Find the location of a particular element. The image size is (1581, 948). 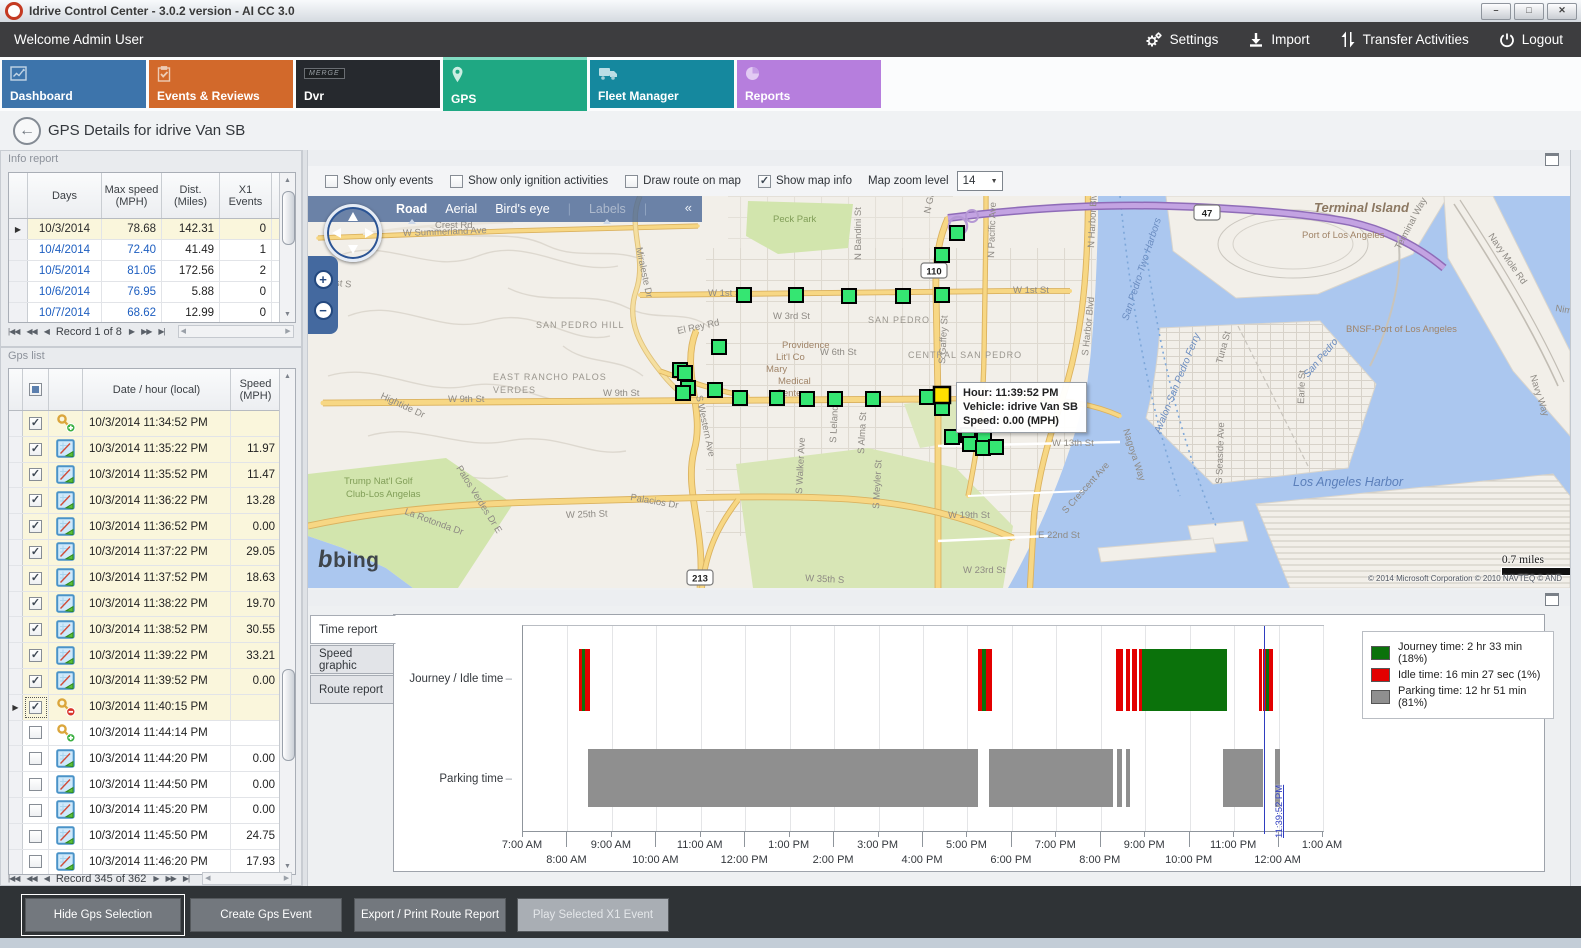

chart-tab-time-report: Time report is located at coordinates (353, 629).